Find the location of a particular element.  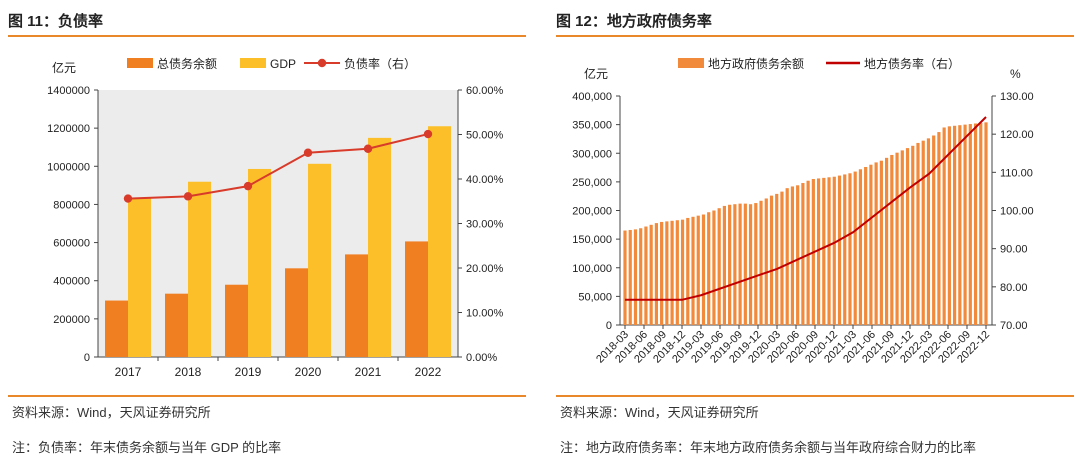

right-tick-label: 40.00% is located at coordinates (485, 180).